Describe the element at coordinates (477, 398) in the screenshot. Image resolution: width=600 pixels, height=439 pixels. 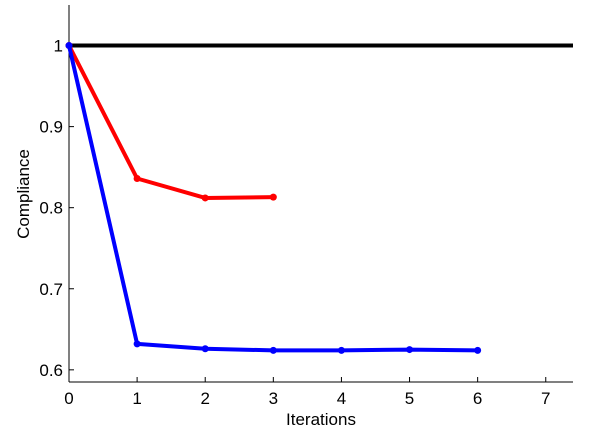
I see `x-tick-label: 6` at that location.